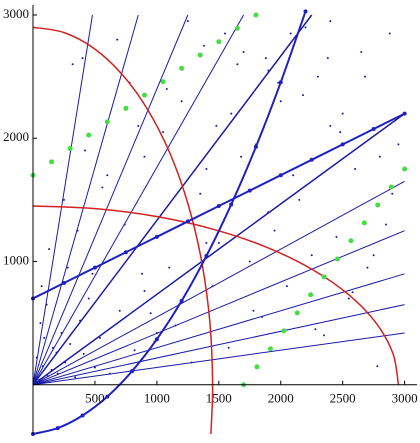 The width and height of the screenshot is (420, 443). I want to click on x-tick-label: 1000, so click(157, 398).